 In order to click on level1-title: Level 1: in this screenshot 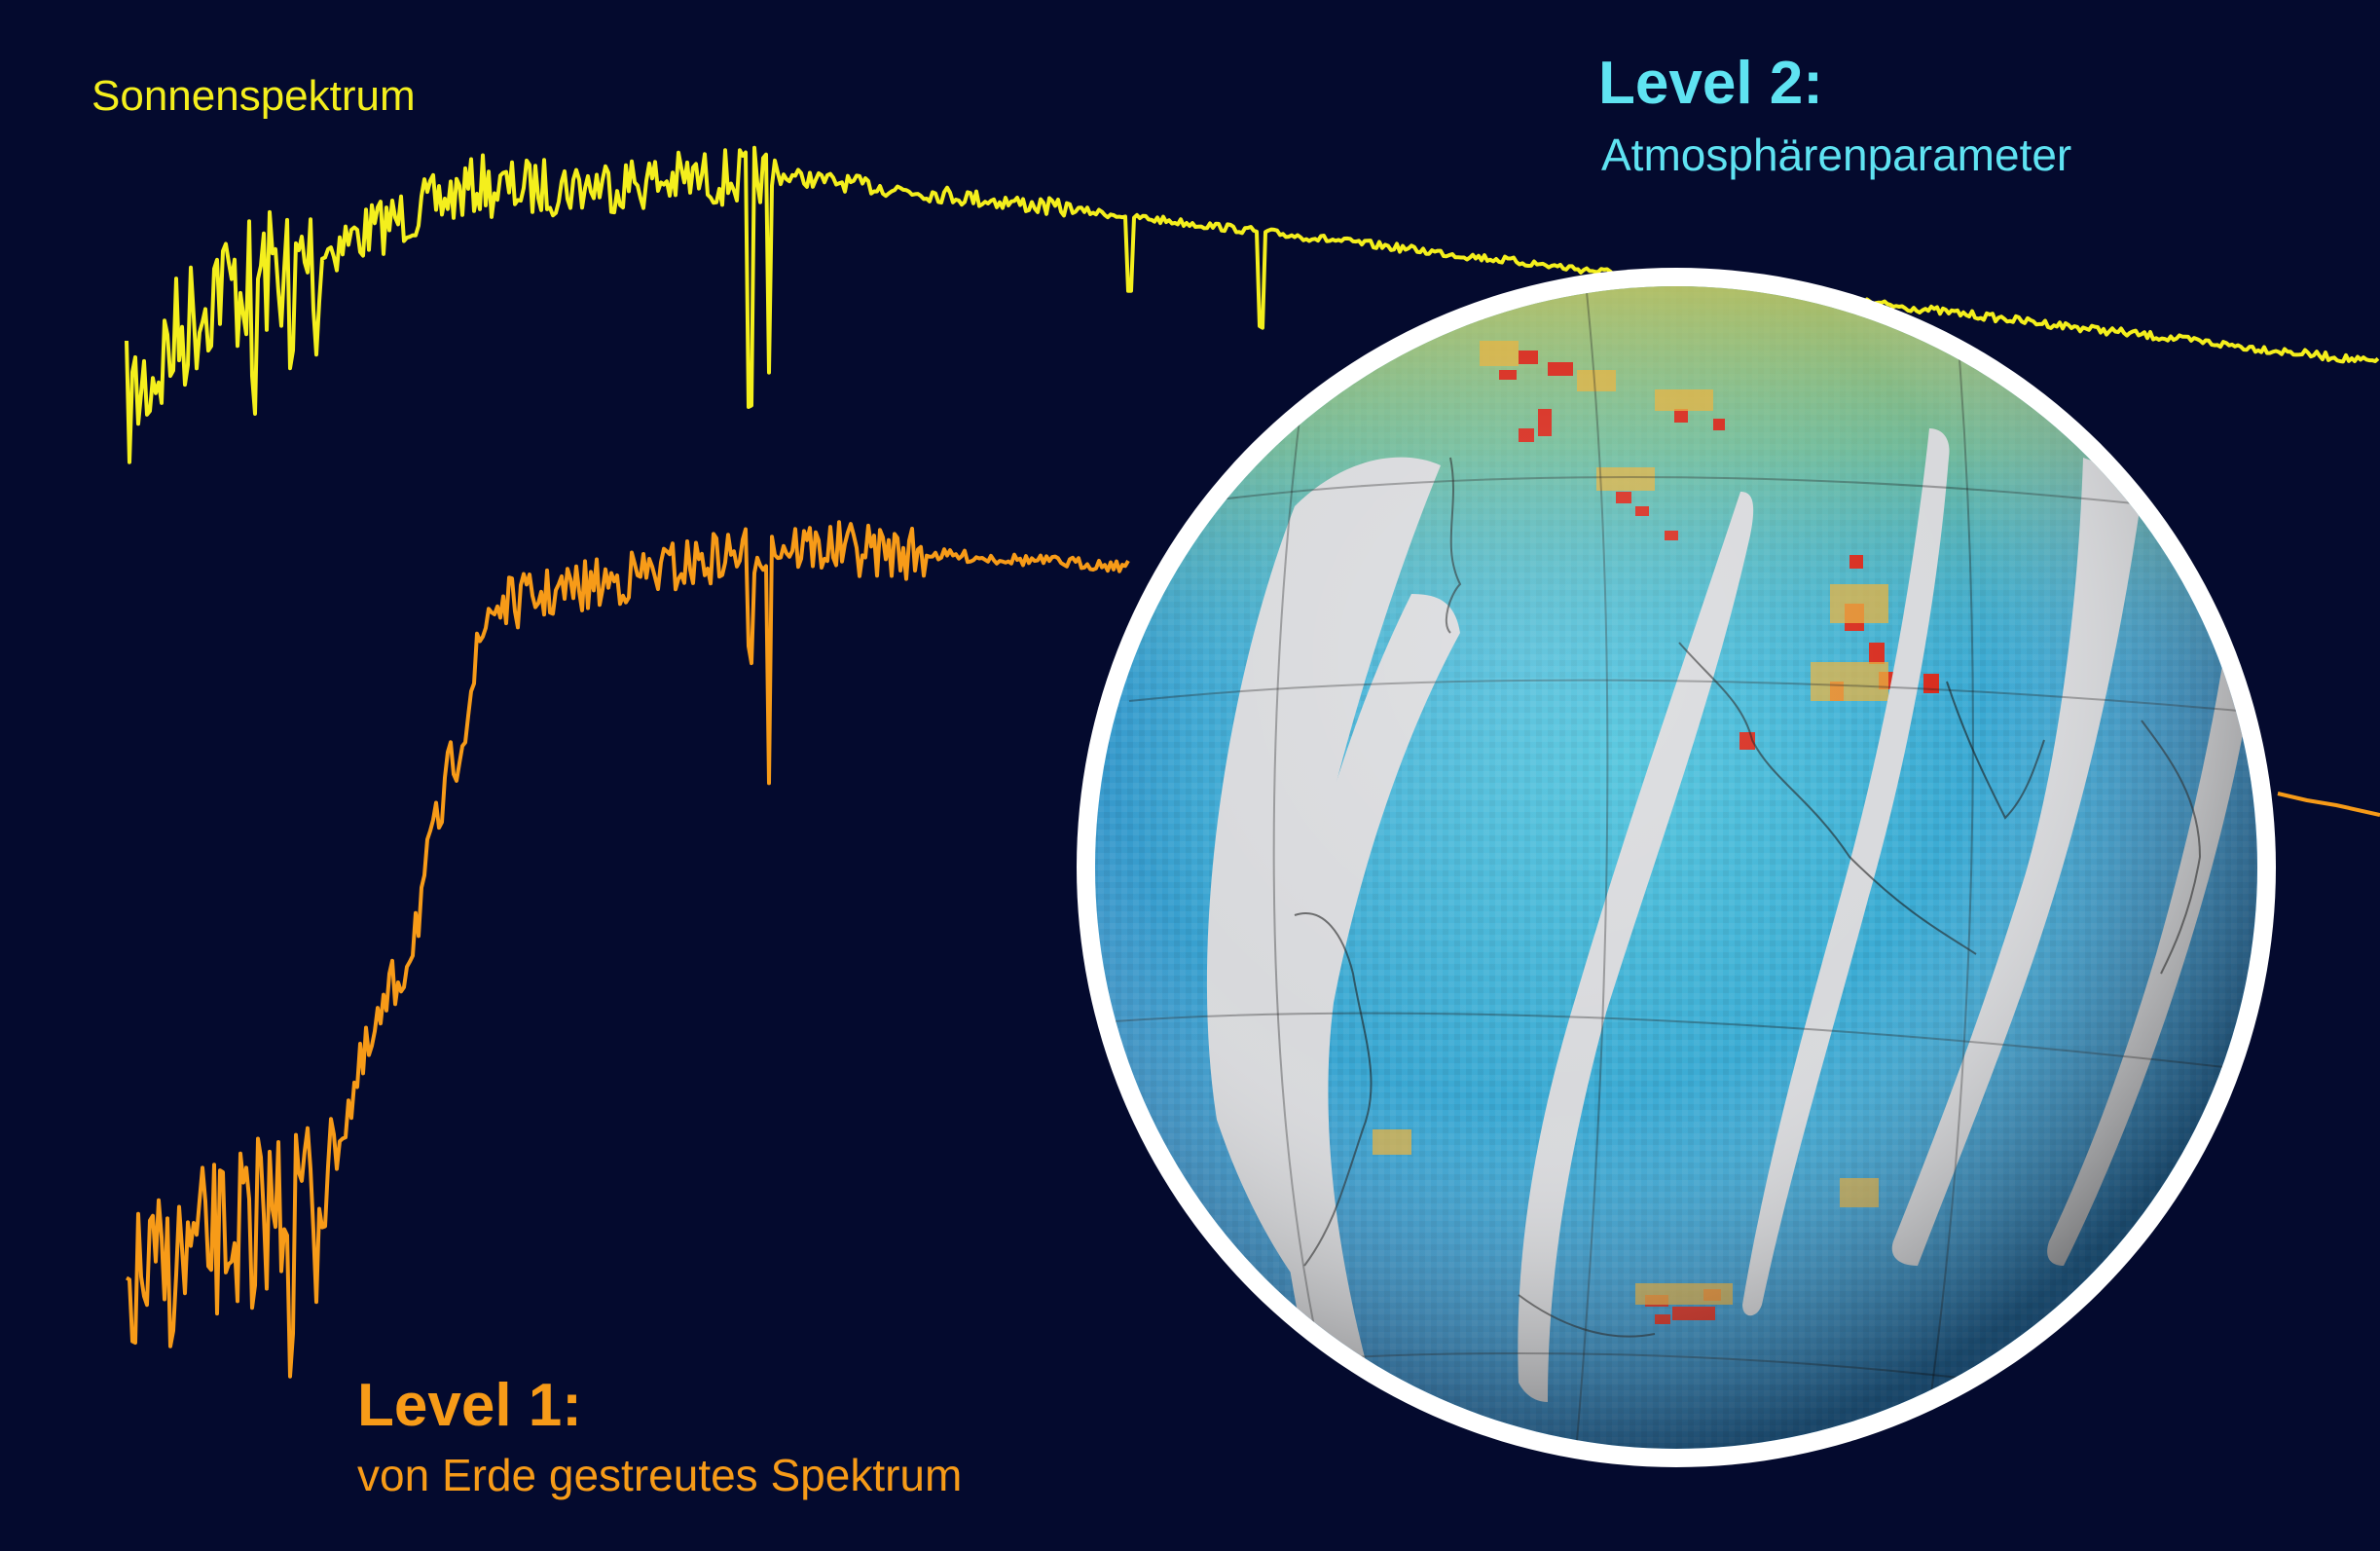, I will do `click(469, 1405)`.